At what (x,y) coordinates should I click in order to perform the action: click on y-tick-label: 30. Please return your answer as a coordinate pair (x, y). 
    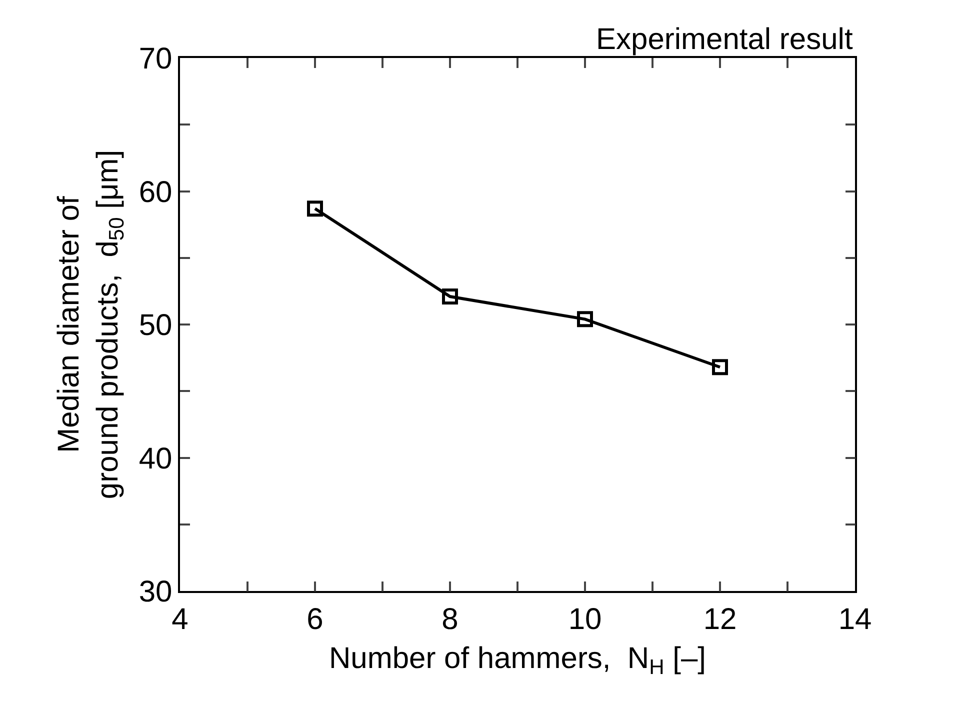
    Looking at the image, I should click on (155, 592).